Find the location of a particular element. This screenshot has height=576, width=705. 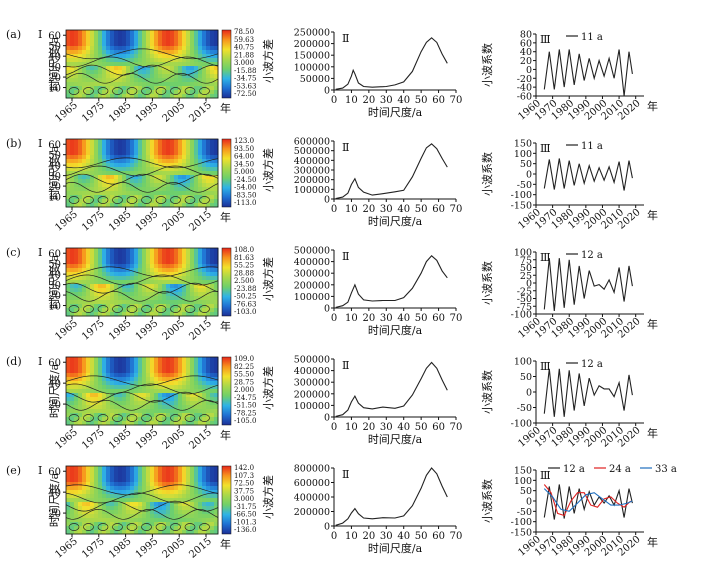

x-tick-label: 10 is located at coordinates (351, 536).